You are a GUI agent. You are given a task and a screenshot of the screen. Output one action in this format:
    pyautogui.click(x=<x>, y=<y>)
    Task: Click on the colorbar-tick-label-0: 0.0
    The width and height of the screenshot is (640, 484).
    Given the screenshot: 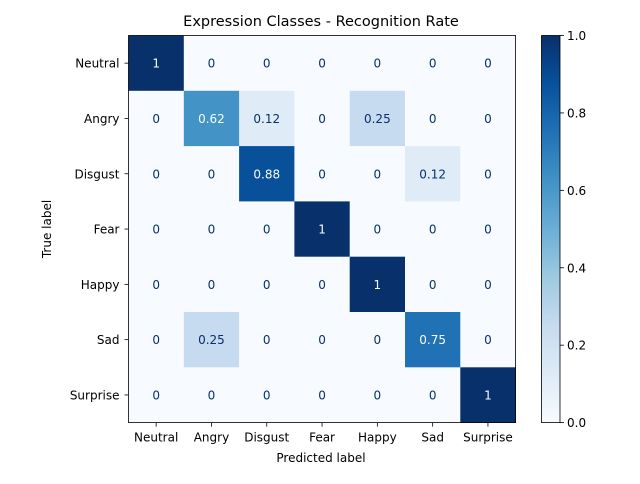 What is the action you would take?
    pyautogui.click(x=576, y=423)
    